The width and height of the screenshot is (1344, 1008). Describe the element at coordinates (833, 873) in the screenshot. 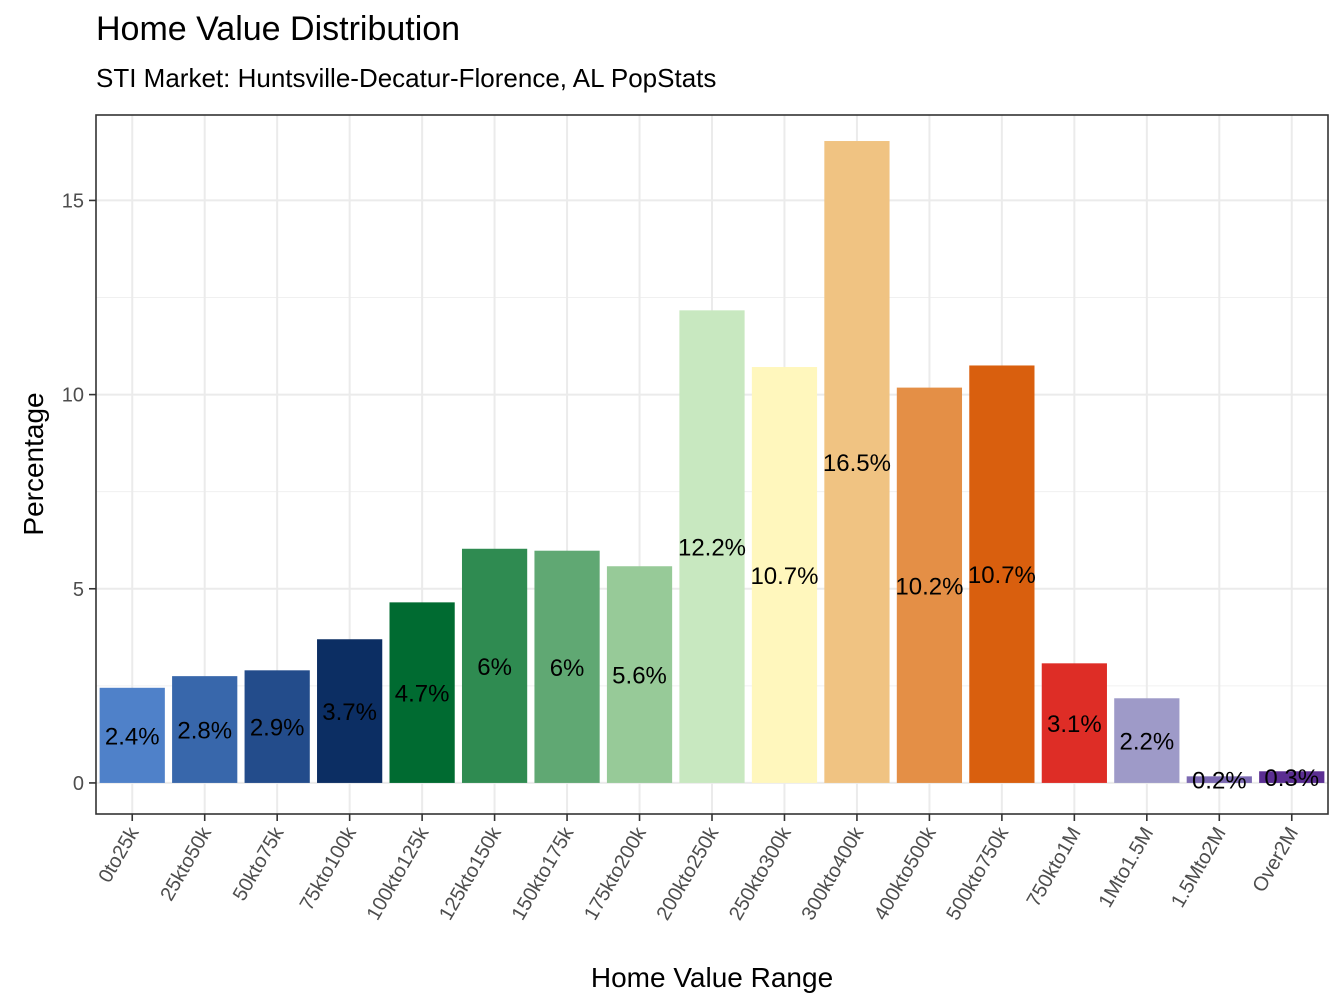

I see `x-tick-label: 300kto400k` at that location.